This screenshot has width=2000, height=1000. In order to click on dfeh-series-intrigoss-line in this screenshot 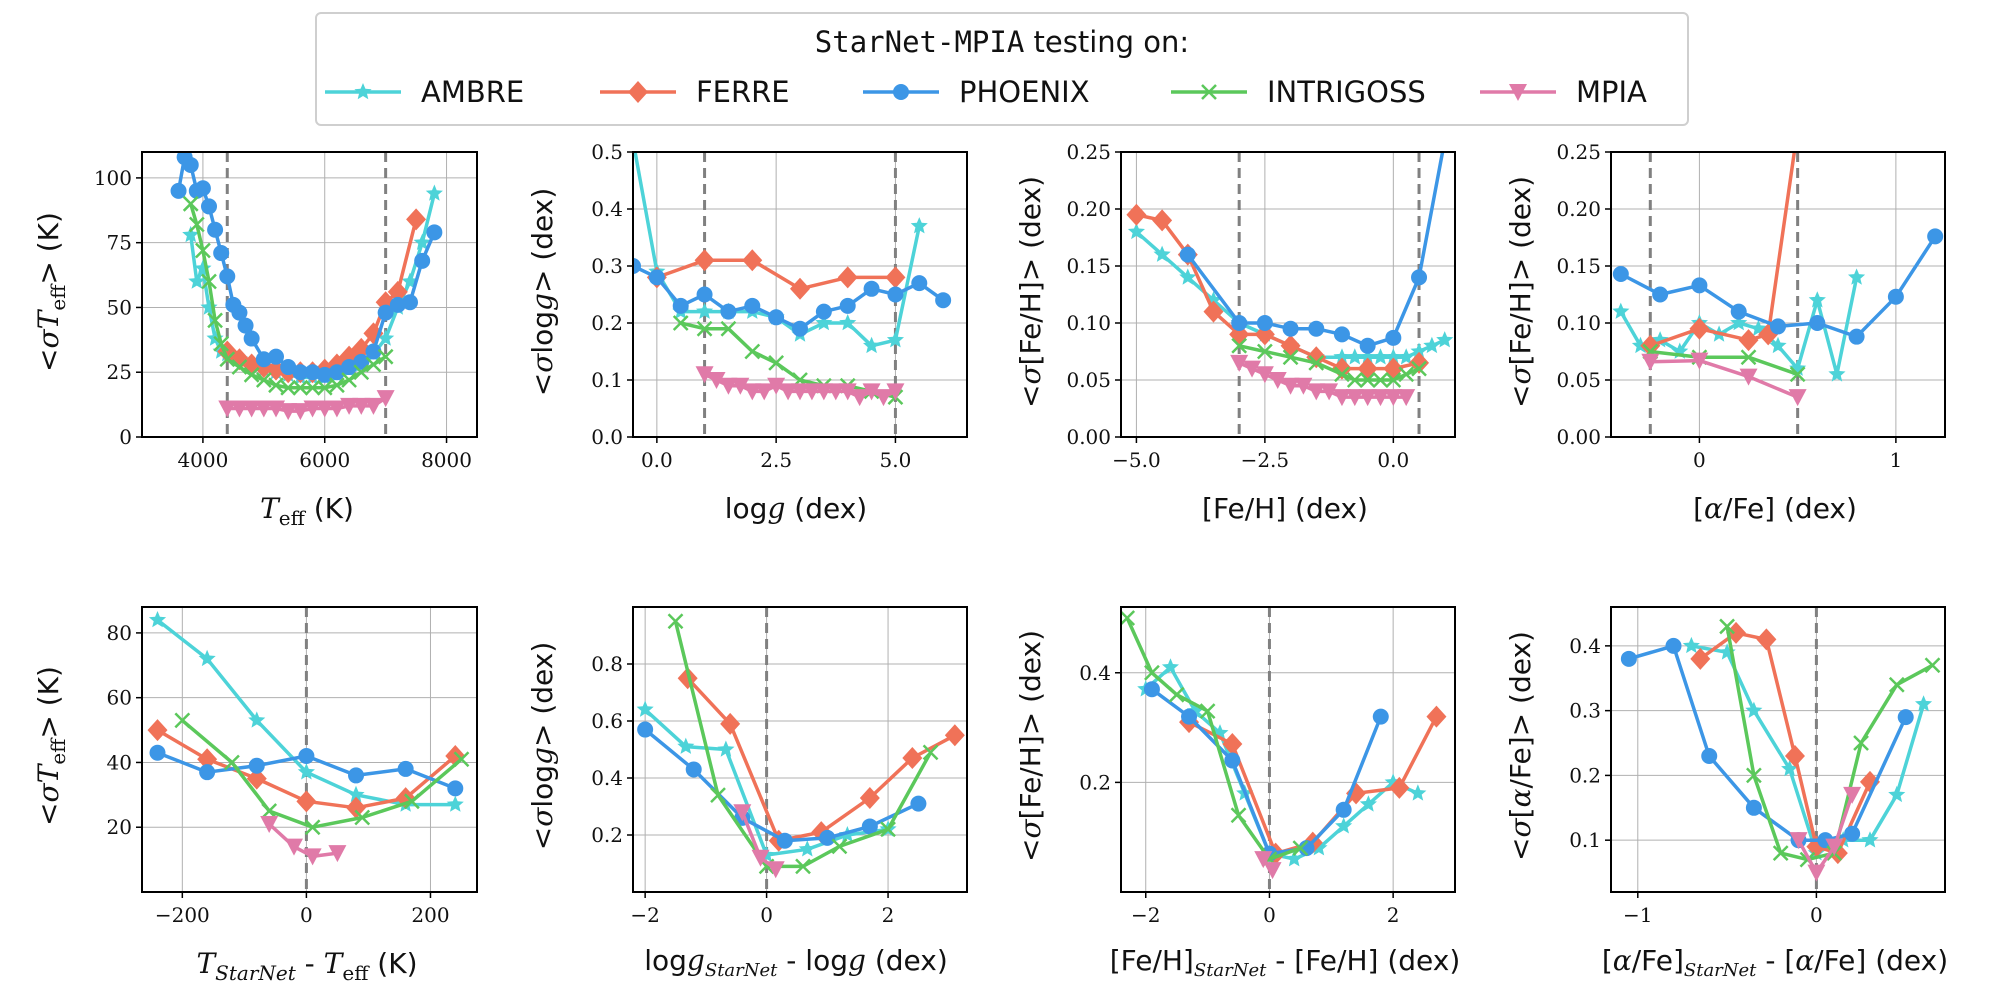, I will do `click(1213, 739)`.